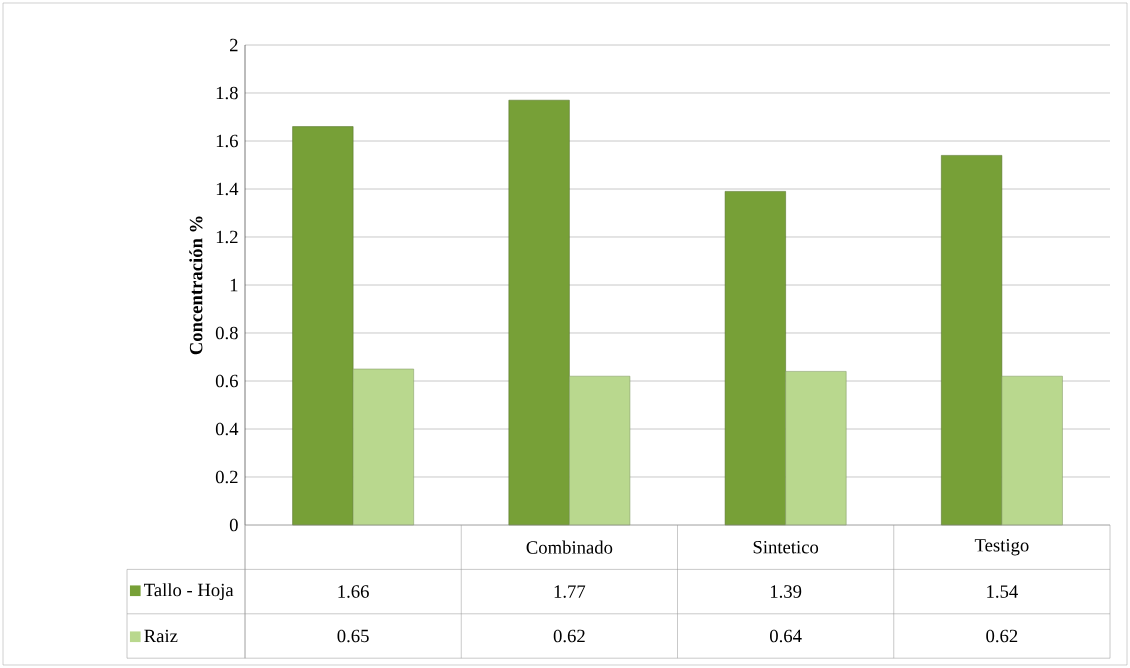  I want to click on y-tick-label: 2, so click(234, 45).